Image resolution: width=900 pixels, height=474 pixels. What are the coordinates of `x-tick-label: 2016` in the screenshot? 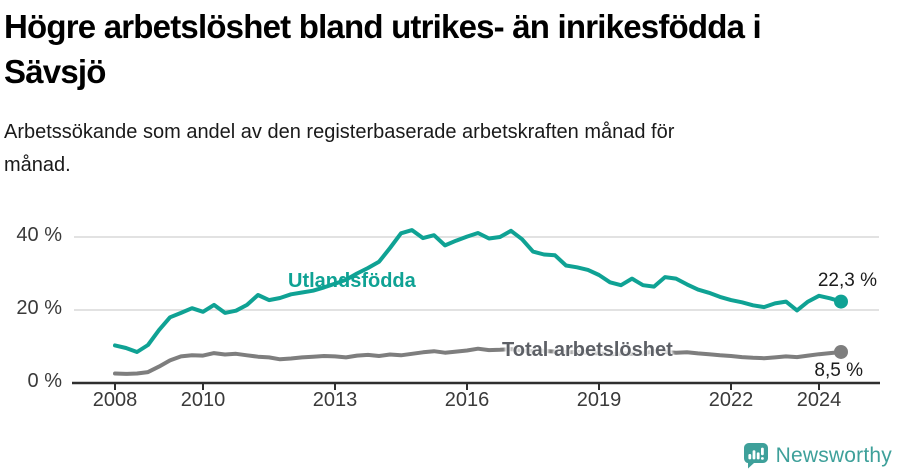 It's located at (467, 400).